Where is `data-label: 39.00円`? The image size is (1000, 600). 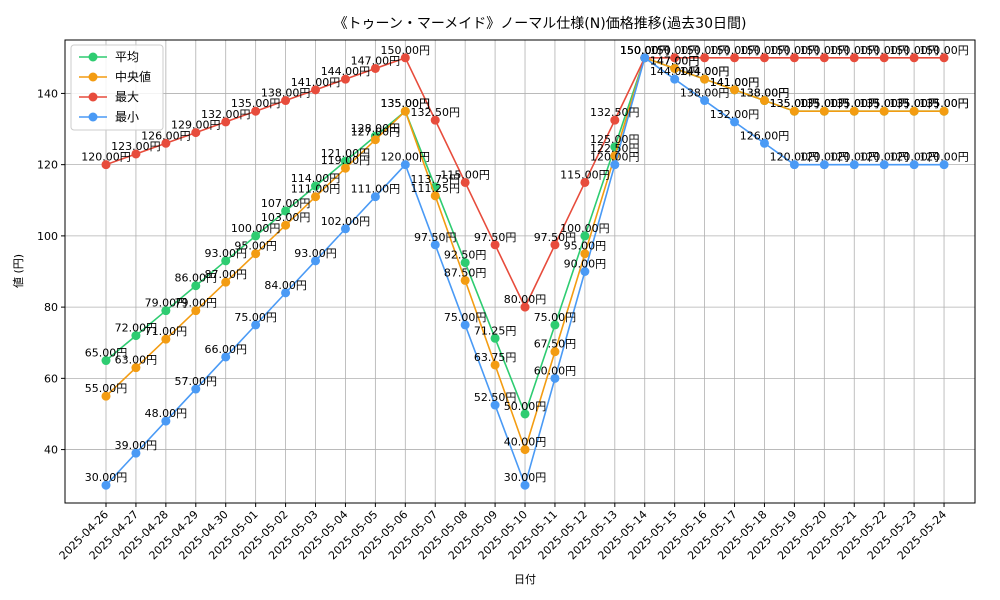
data-label: 39.00円 is located at coordinates (136, 445).